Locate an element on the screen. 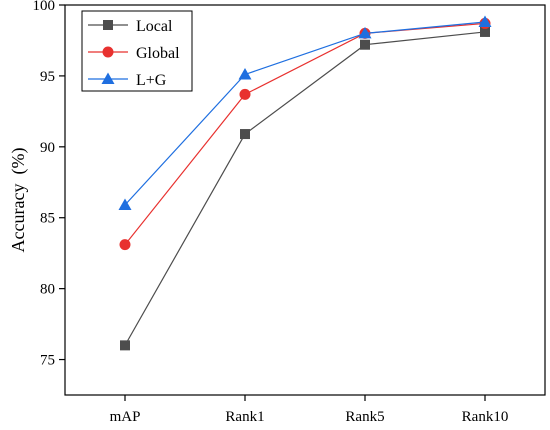  x-axis: mAP Rank1 Rank5 Rank10 is located at coordinates (309, 410).